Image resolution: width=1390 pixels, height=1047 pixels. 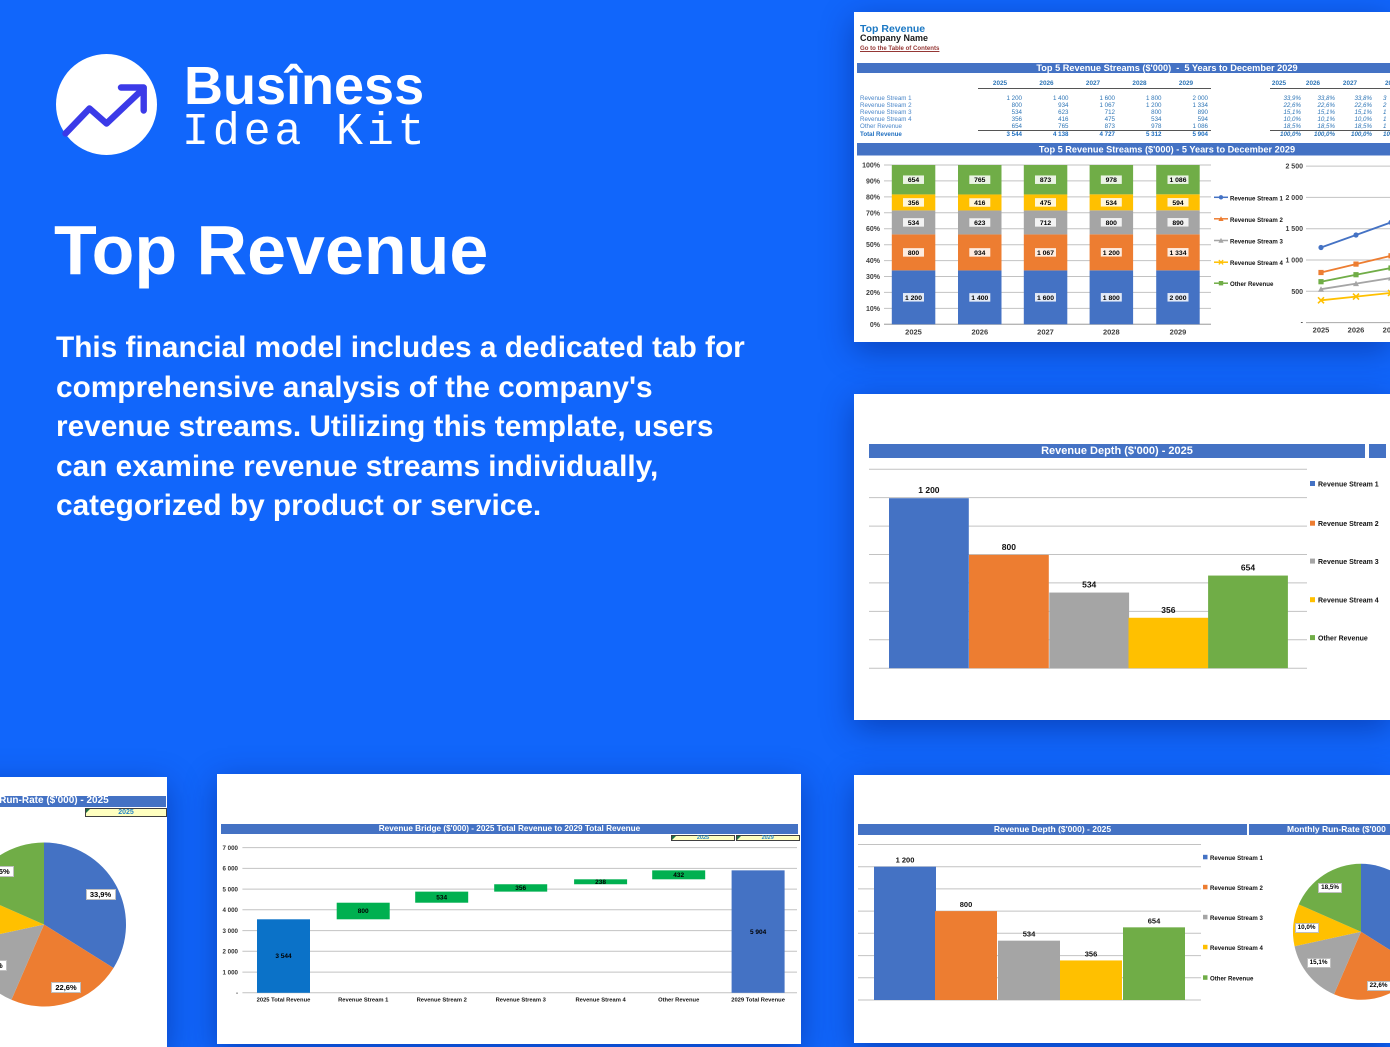 What do you see at coordinates (231, 889) in the screenshot?
I see `svg-text: 5 000` at bounding box center [231, 889].